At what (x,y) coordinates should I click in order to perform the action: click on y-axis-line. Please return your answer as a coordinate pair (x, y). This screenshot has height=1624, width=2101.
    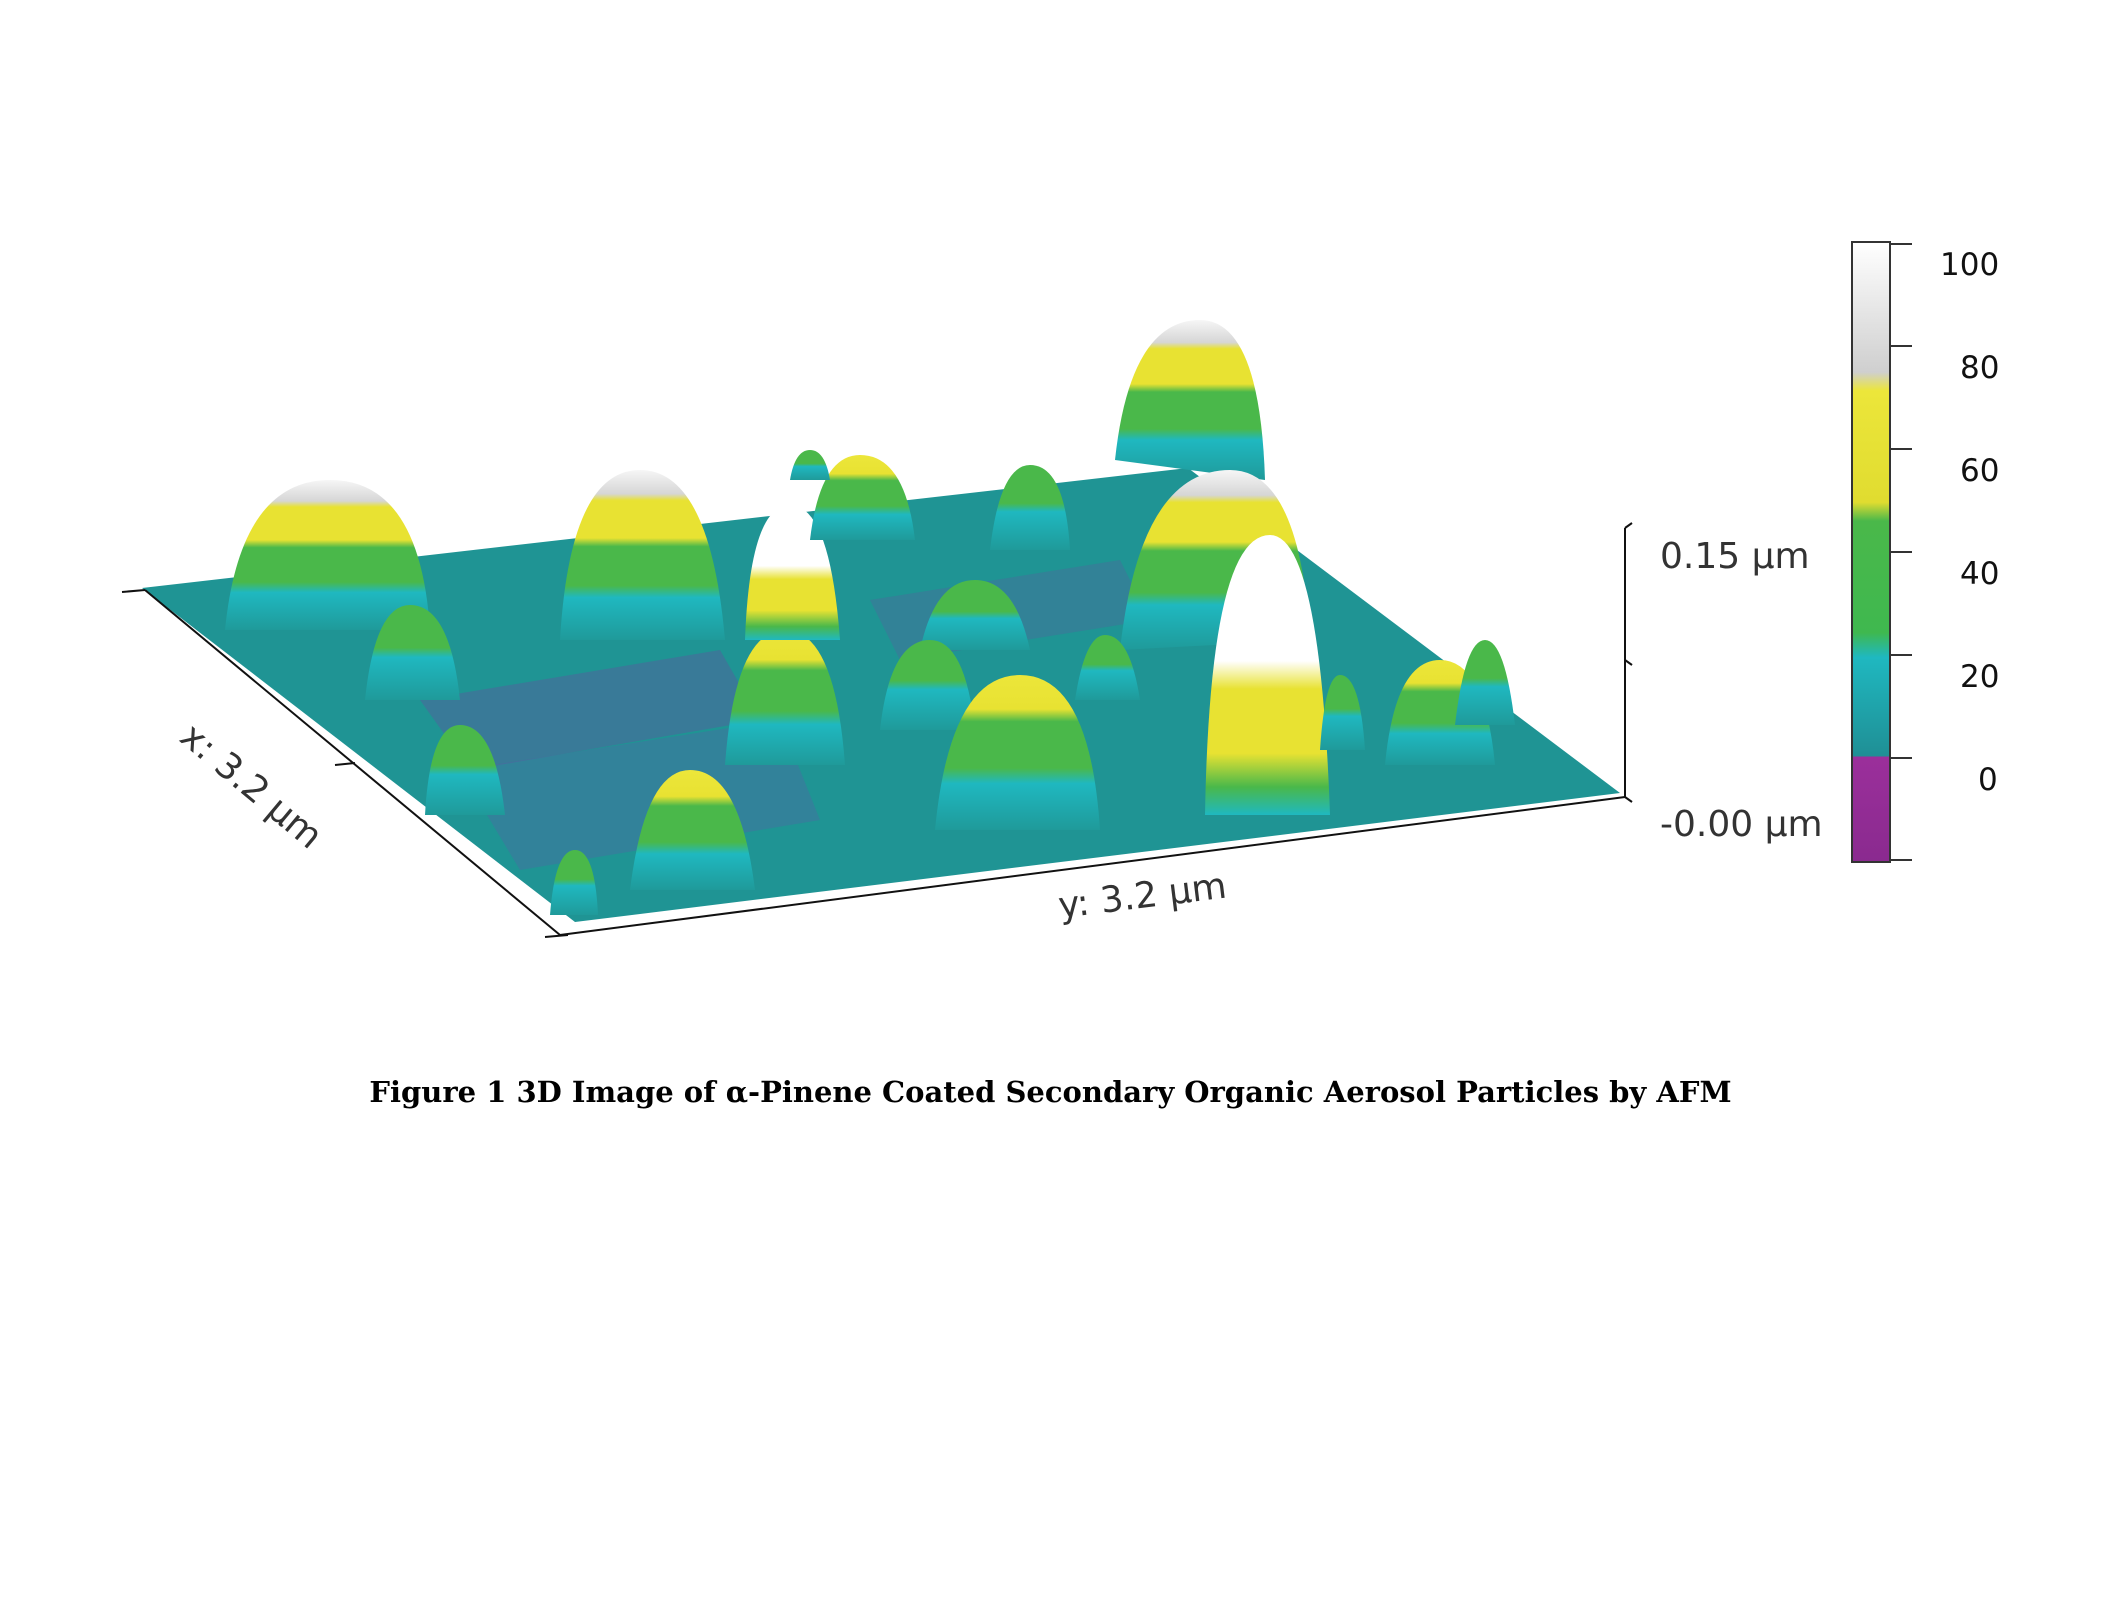
    Looking at the image, I should click on (1092, 866).